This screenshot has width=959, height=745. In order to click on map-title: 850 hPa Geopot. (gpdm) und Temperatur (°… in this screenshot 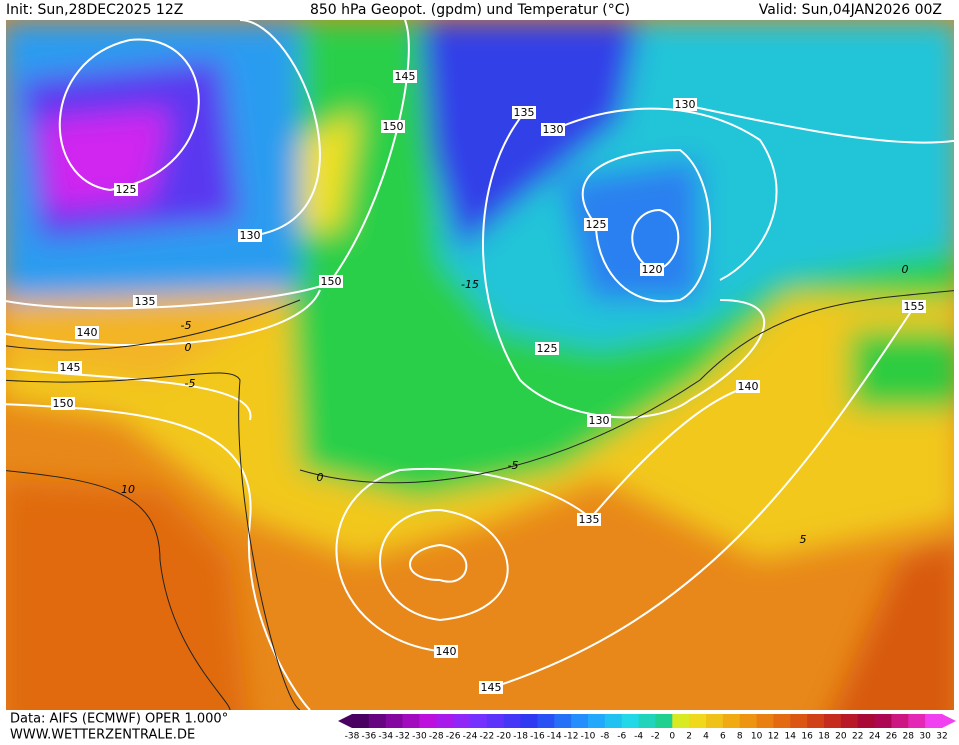, I will do `click(470, 10)`.